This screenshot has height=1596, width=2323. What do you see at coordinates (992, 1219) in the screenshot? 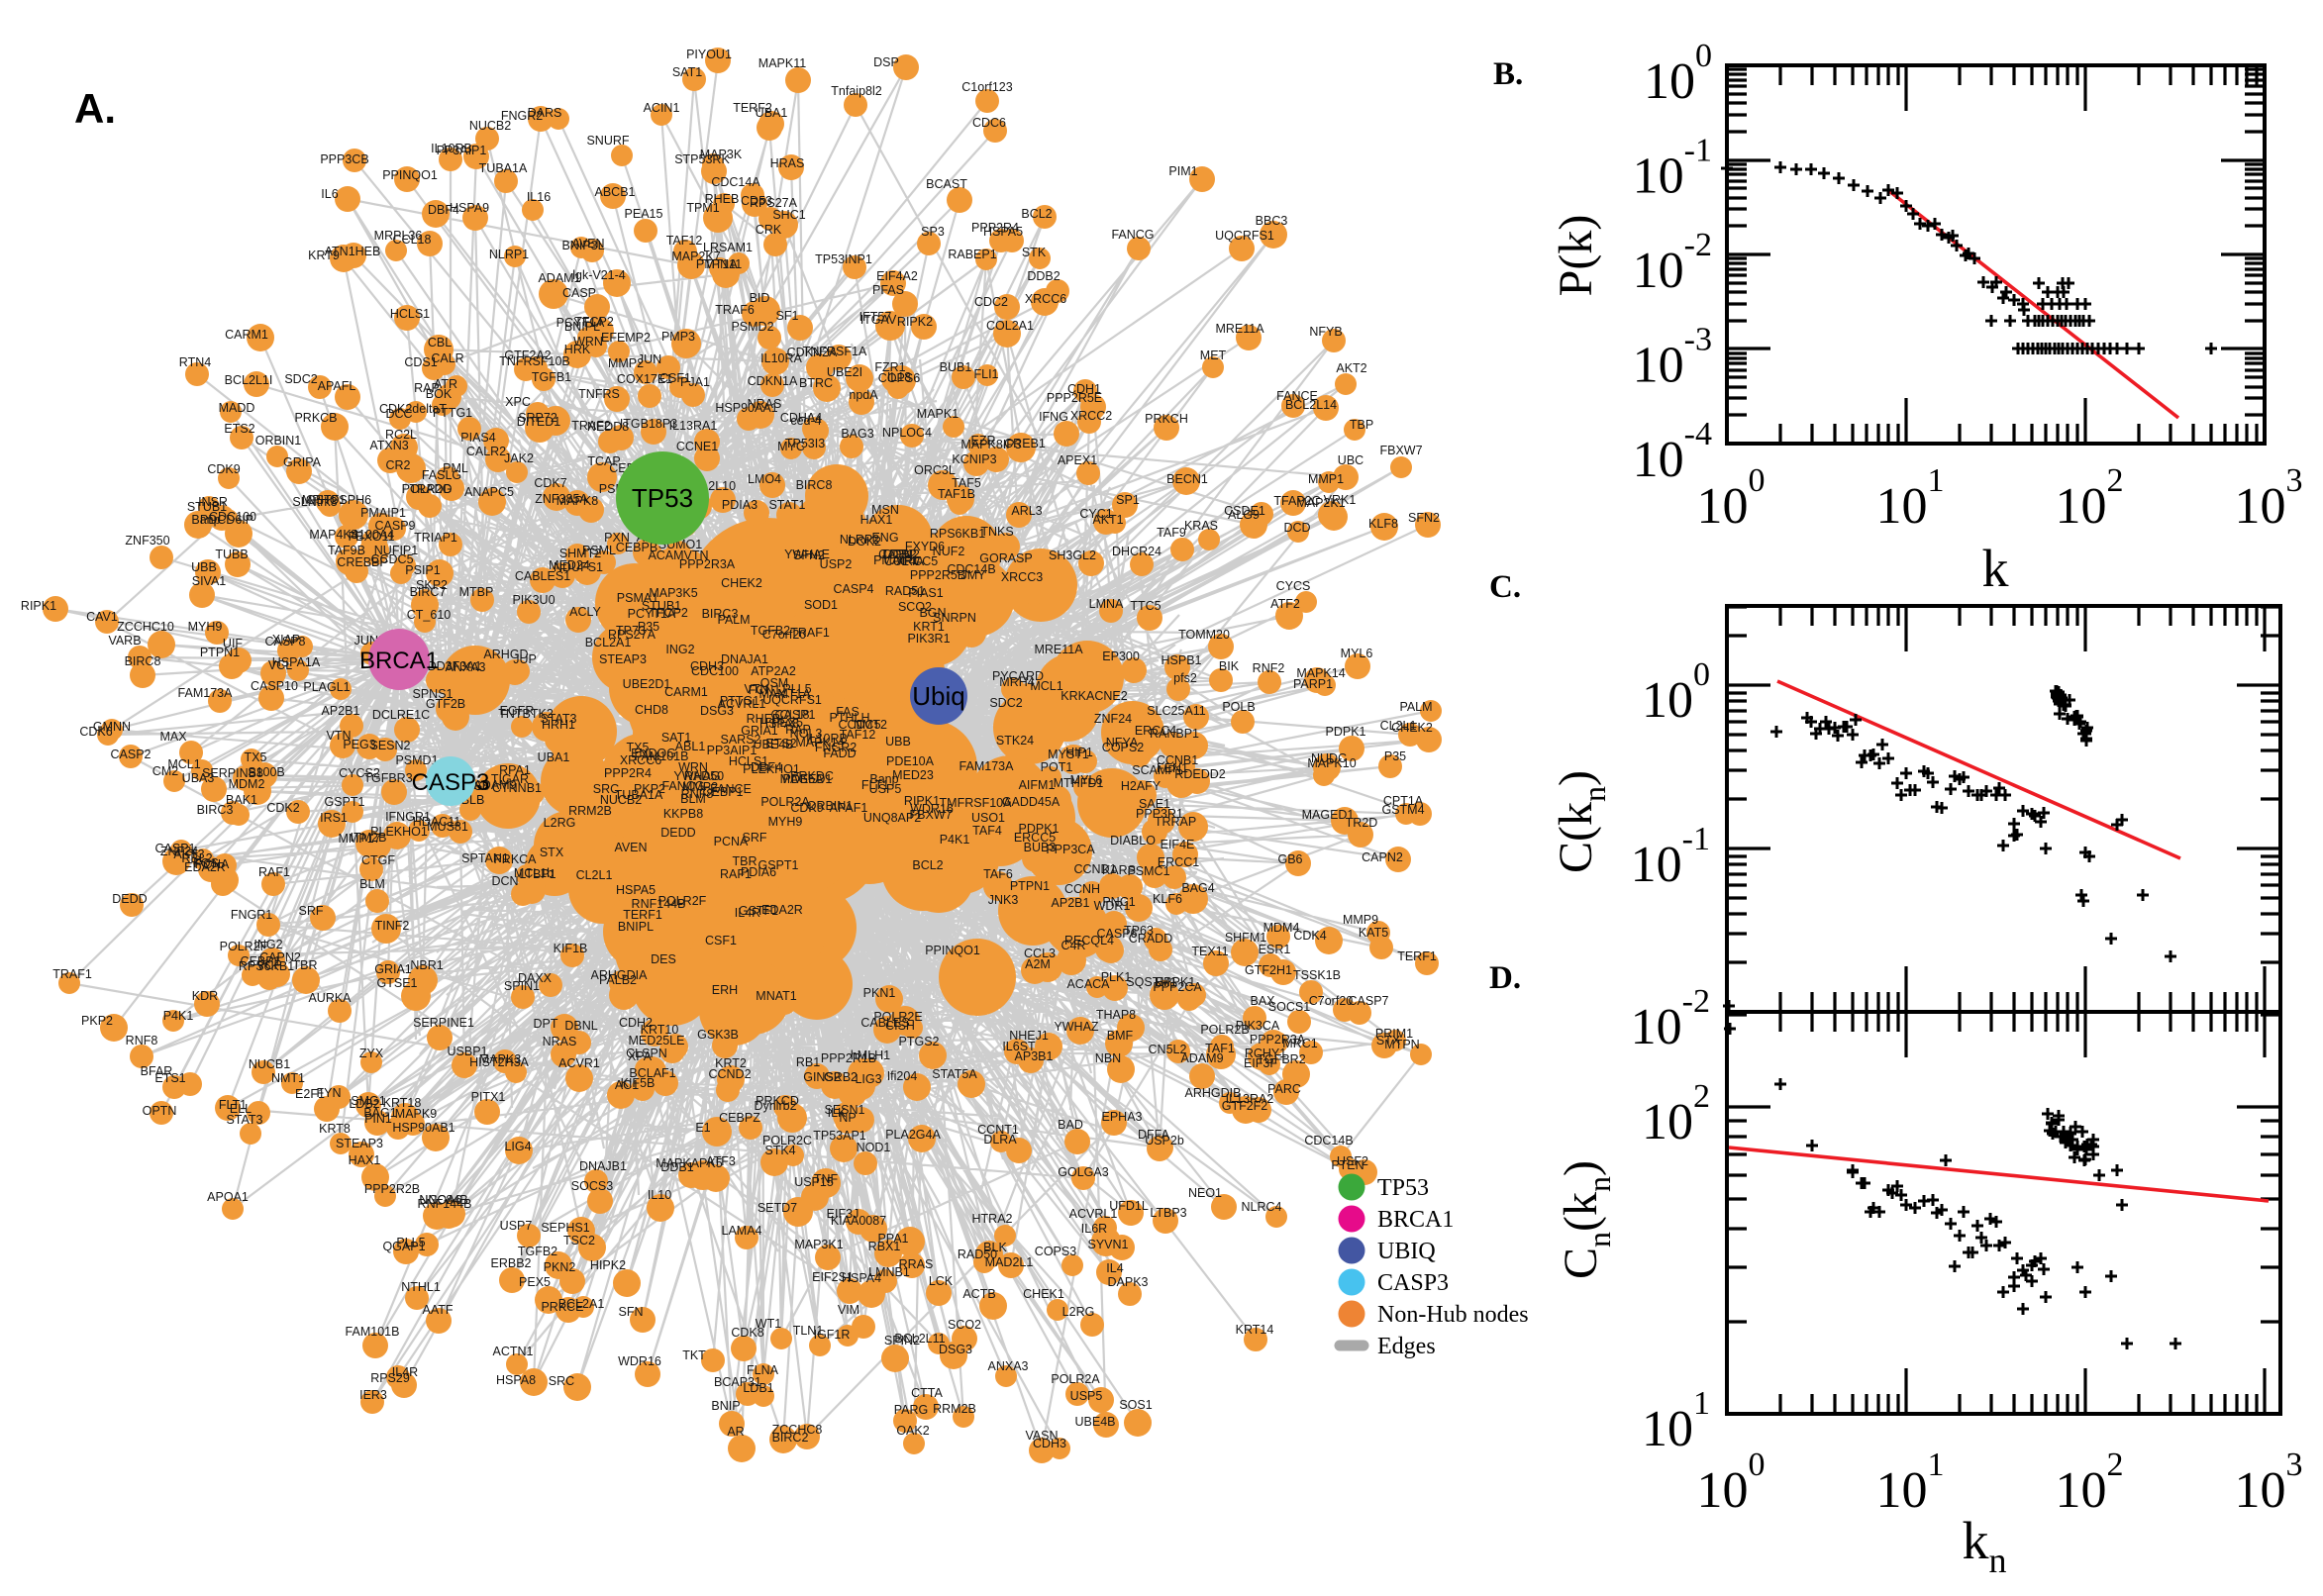
I see `svg-text: HTRA2` at bounding box center [992, 1219].